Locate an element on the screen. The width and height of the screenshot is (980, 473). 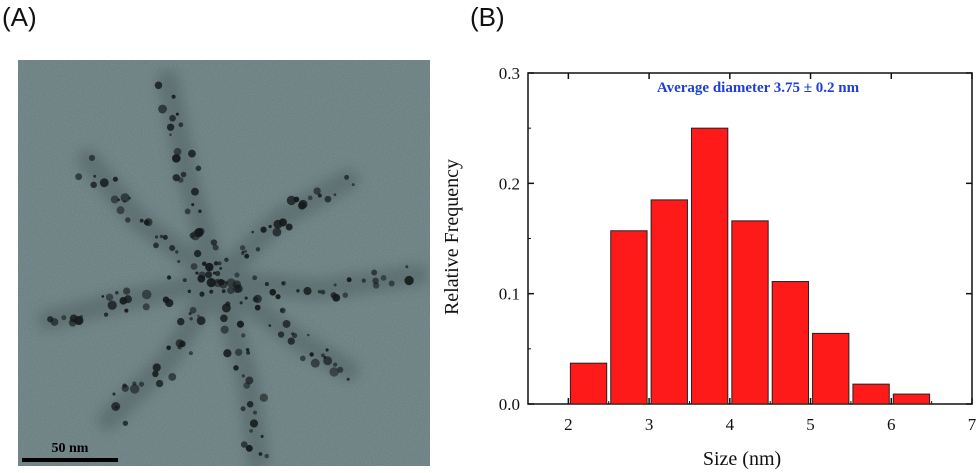
y-tick-label: 0.0 is located at coordinates (509, 404).